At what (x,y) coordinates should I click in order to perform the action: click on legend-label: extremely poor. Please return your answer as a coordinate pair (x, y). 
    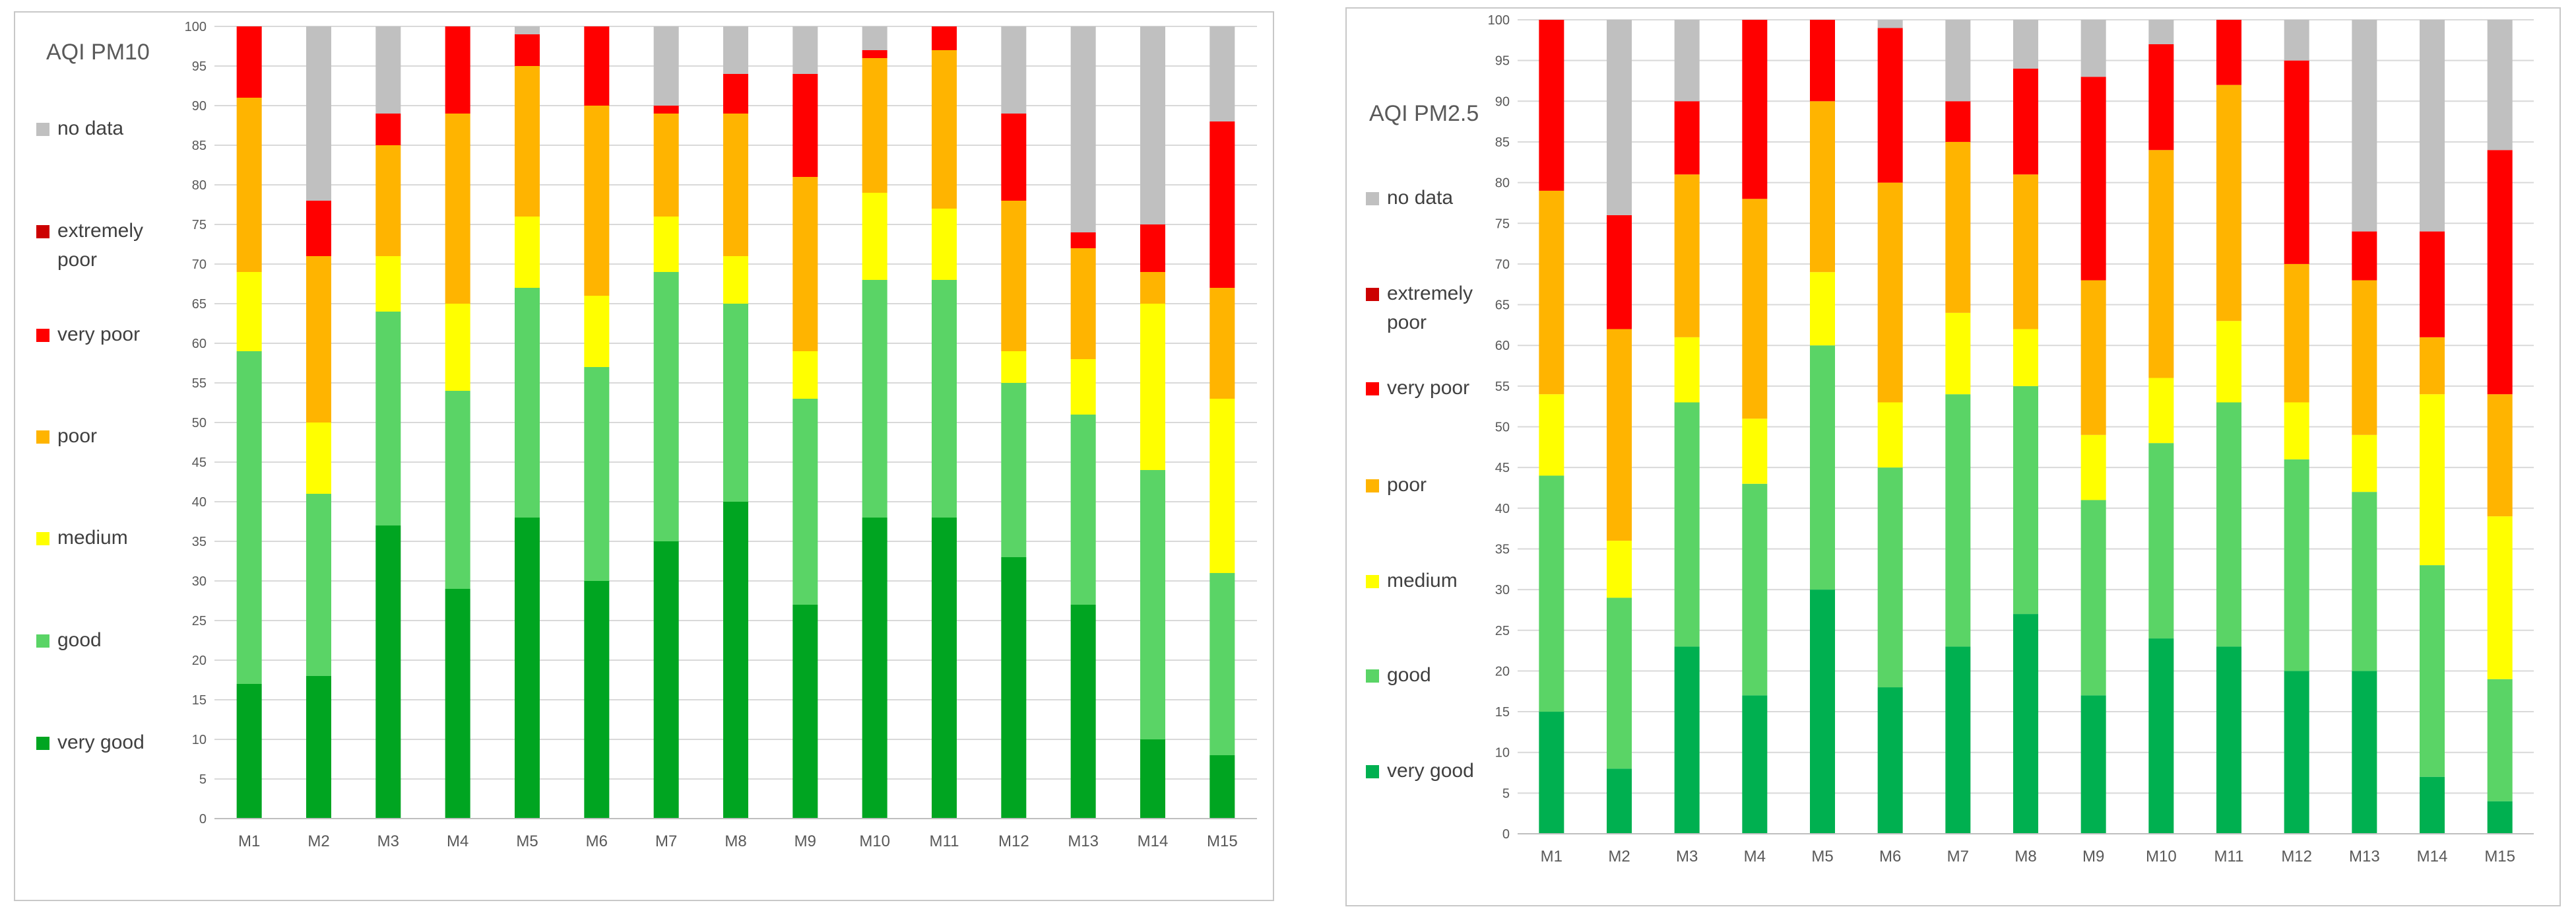
    Looking at the image, I should click on (100, 245).